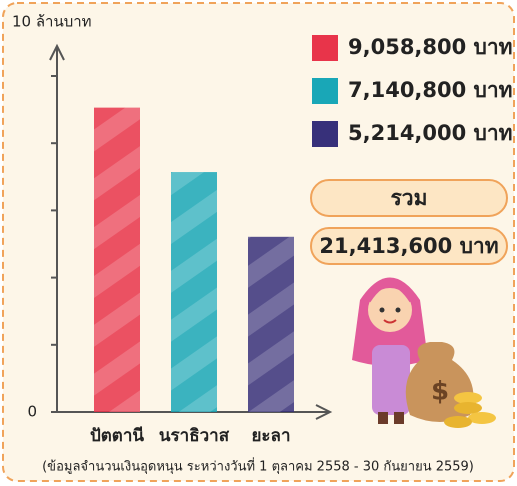  I want to click on x-tick-label: นราธิวาส, so click(194, 436).